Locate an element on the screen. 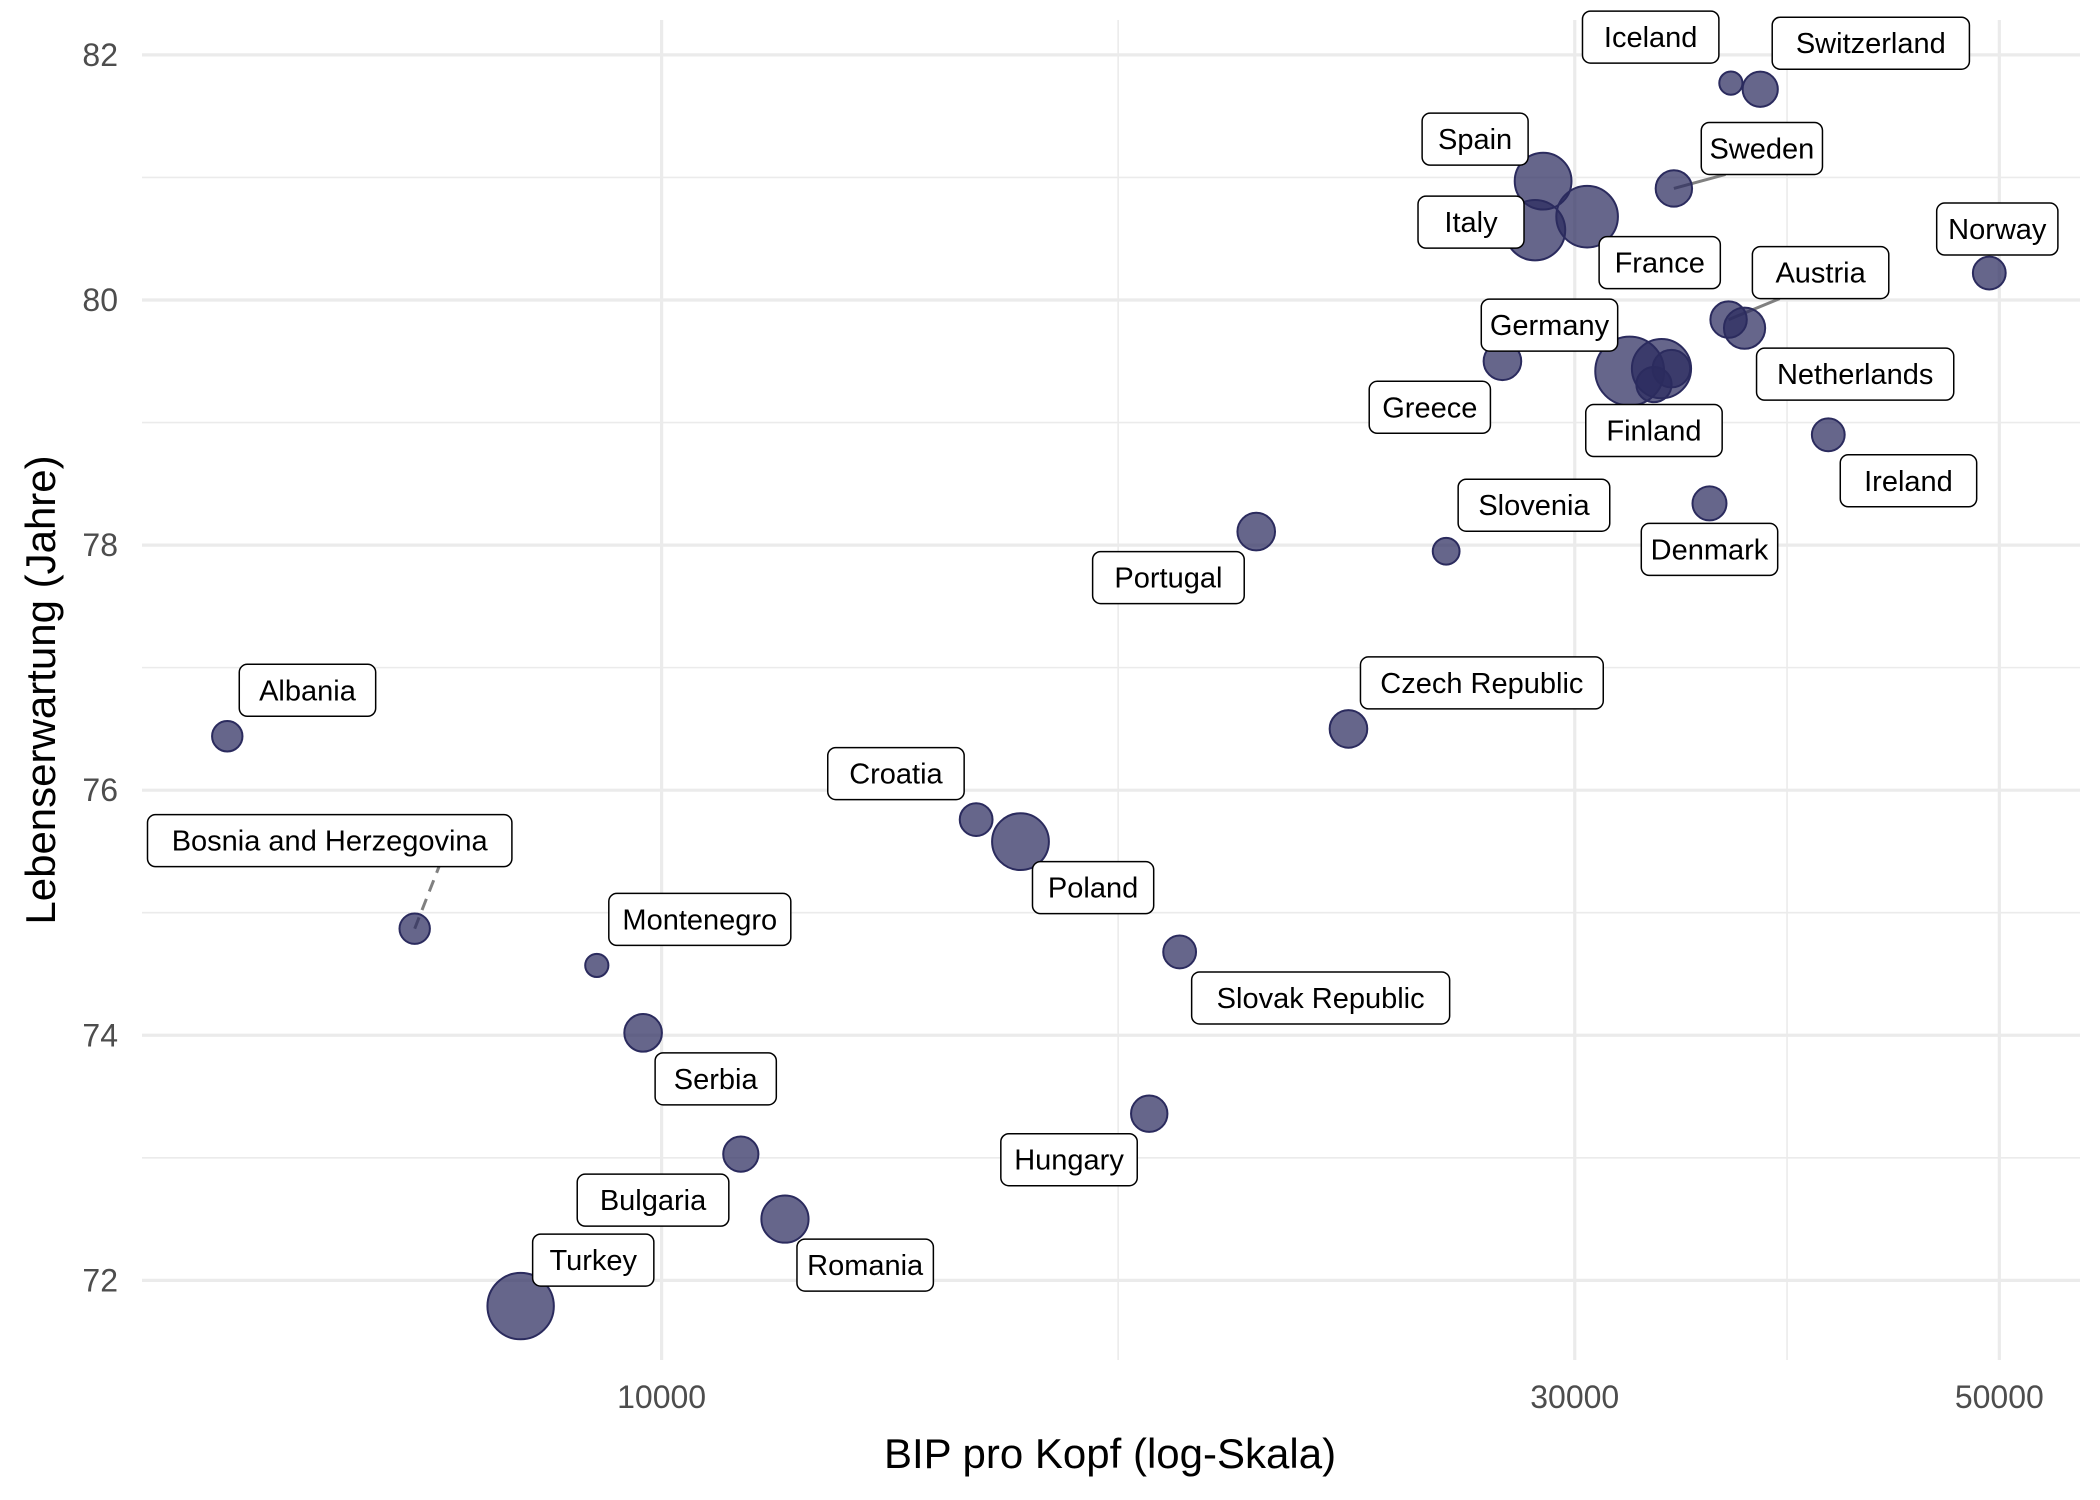 The height and width of the screenshot is (1500, 2100). data-label-text: Italy is located at coordinates (1471, 223).